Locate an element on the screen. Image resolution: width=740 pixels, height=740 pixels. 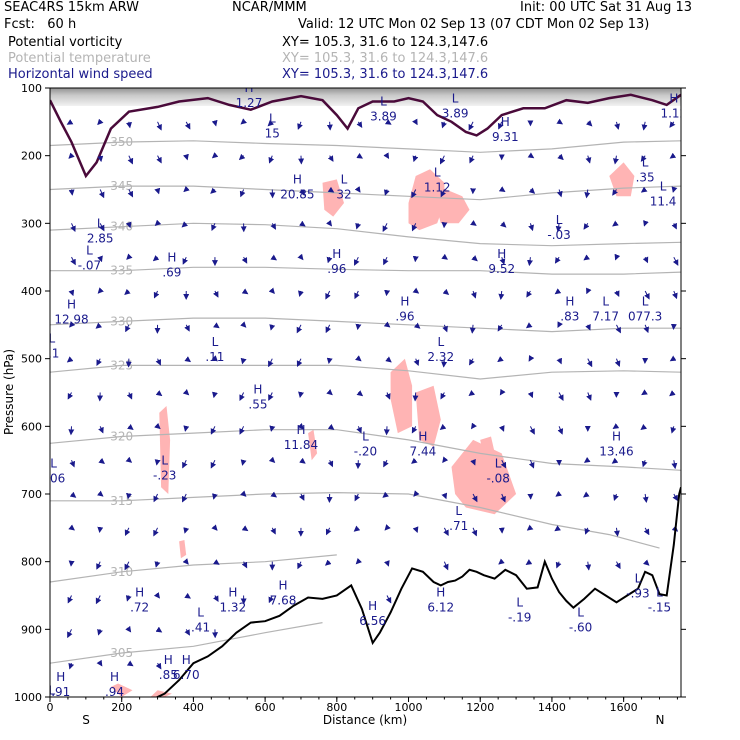
model-title: SEAC4RS 15km ARW is located at coordinates (72, 7).